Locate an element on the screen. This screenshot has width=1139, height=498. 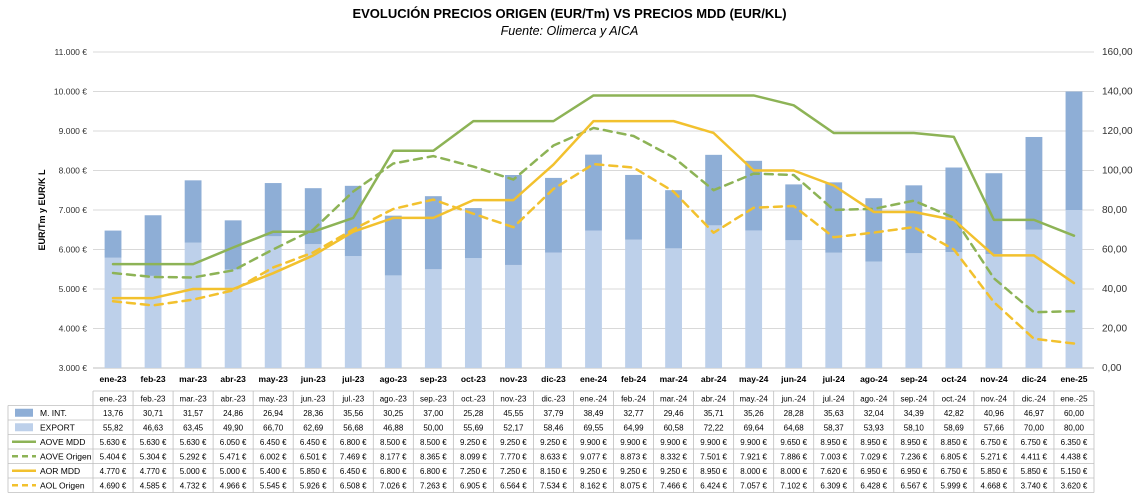
right-axis-tick: 120,00 is located at coordinates (1117, 131).